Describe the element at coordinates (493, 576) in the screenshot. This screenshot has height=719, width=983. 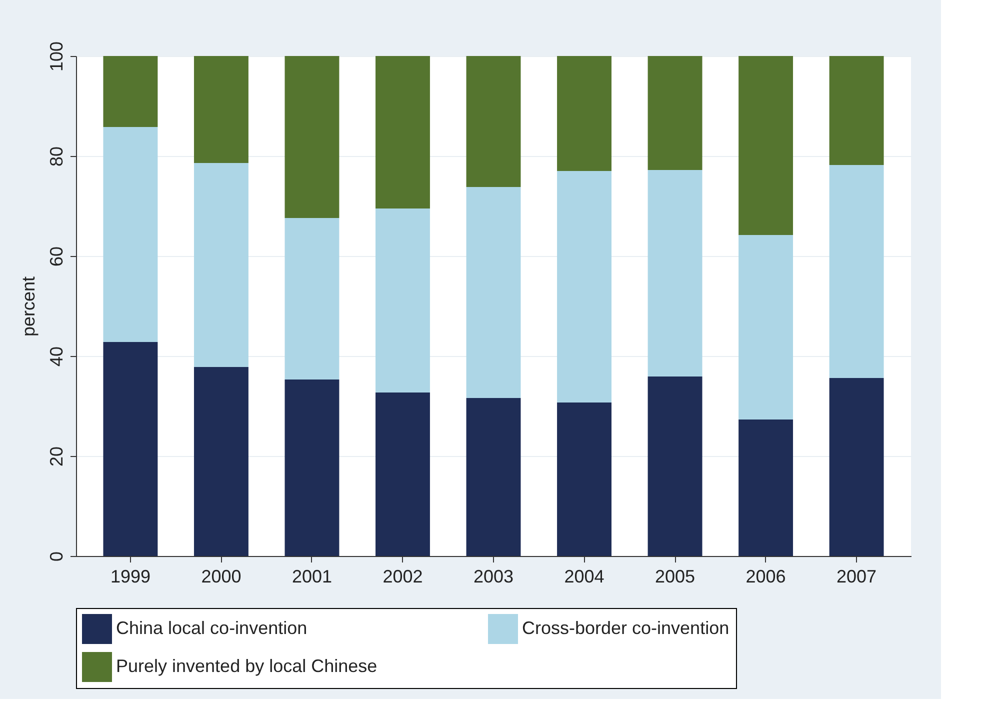
I see `x-tick-label: 2003` at that location.